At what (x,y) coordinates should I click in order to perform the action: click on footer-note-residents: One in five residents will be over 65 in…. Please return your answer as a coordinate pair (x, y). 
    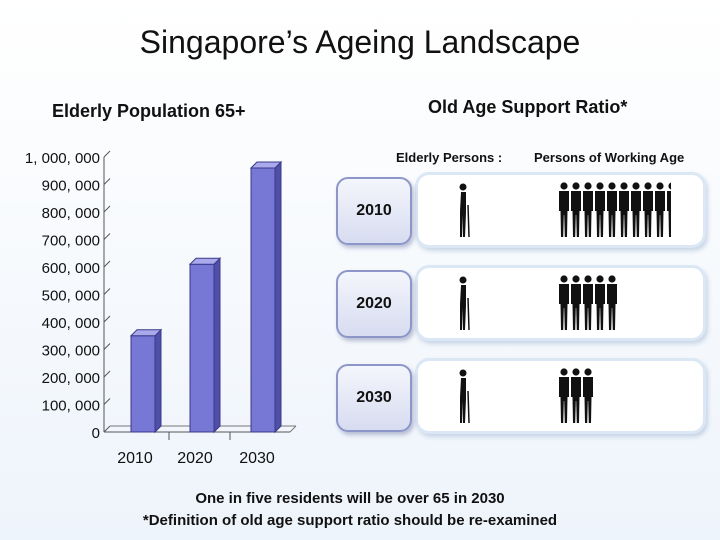
    Looking at the image, I should click on (350, 498).